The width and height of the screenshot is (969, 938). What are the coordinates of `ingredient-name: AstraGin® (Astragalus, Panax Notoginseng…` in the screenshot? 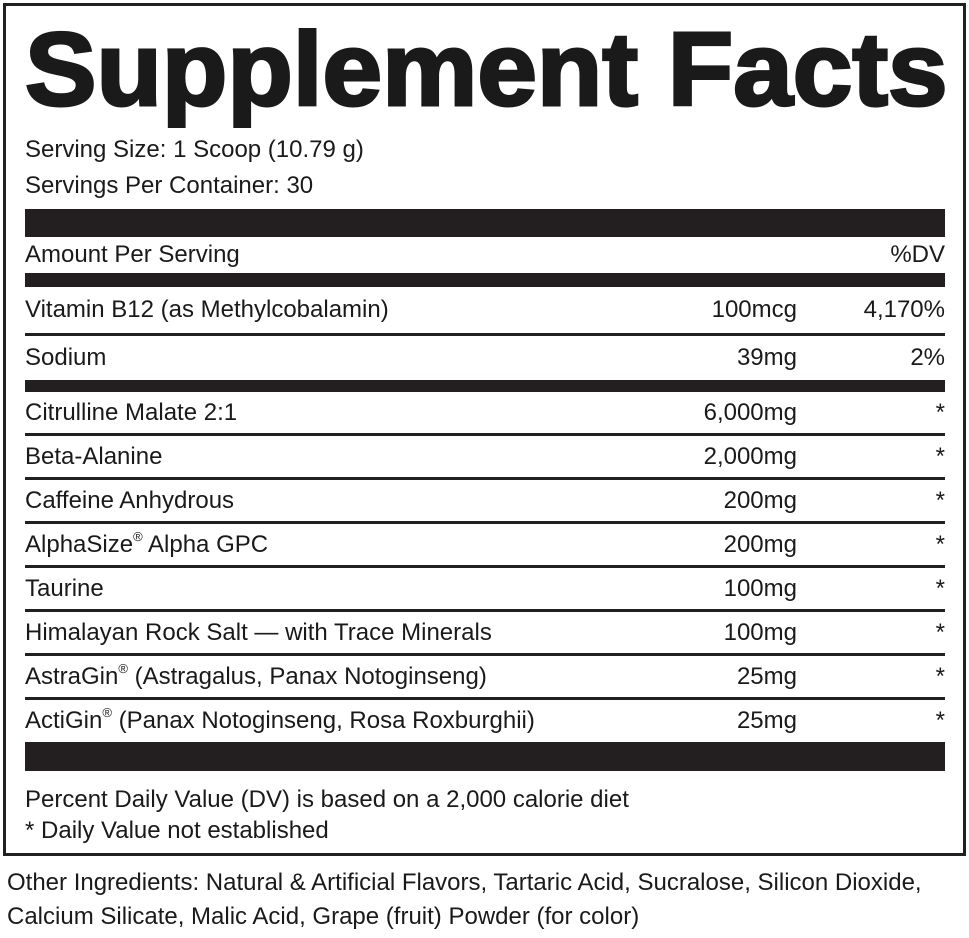 It's located at (311, 675).